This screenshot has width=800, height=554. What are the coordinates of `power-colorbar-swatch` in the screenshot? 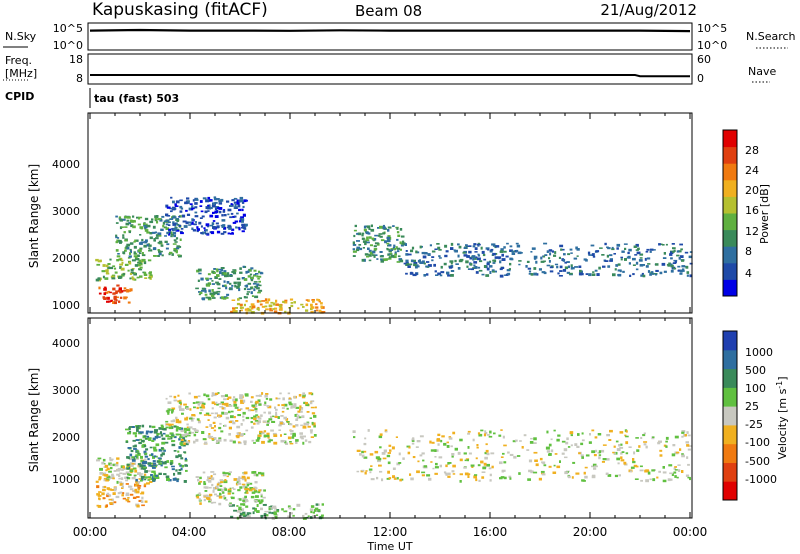 It's located at (730, 271).